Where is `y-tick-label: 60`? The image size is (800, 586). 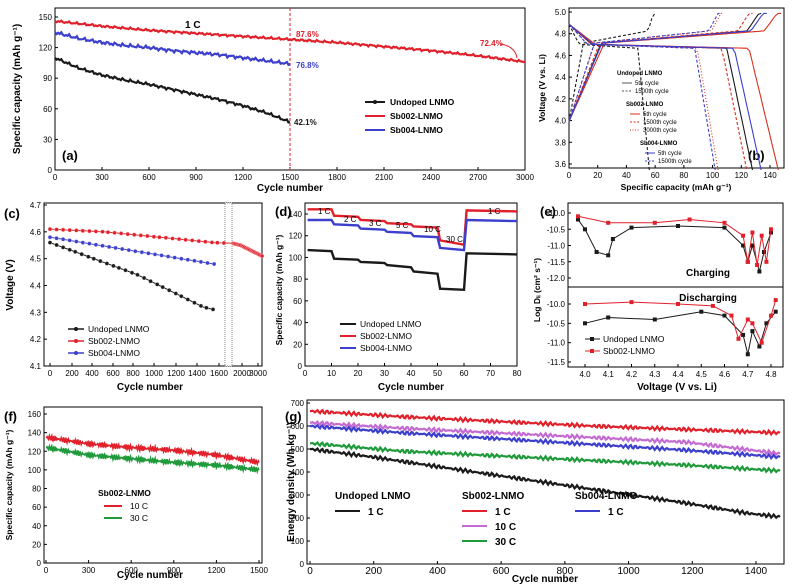 y-tick-label: 60 is located at coordinates (297, 301).